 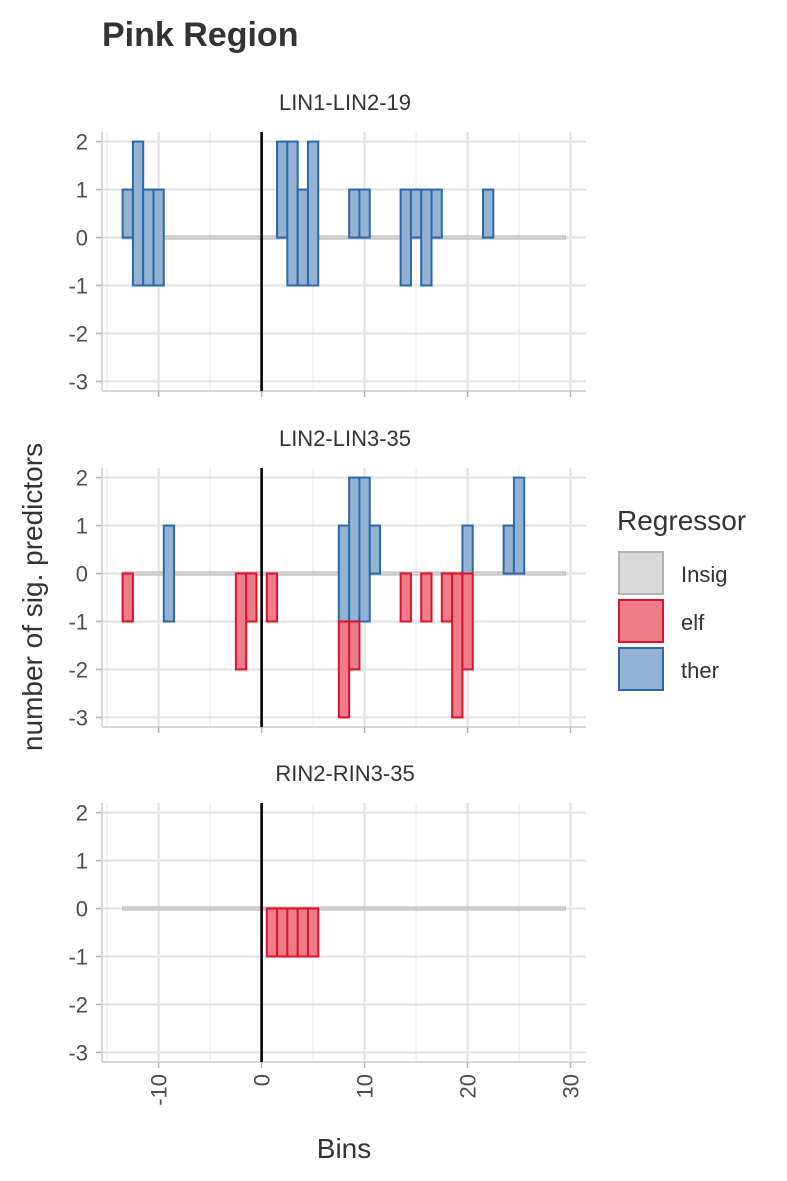 What do you see at coordinates (681, 520) in the screenshot?
I see `legend-title: Regressor` at bounding box center [681, 520].